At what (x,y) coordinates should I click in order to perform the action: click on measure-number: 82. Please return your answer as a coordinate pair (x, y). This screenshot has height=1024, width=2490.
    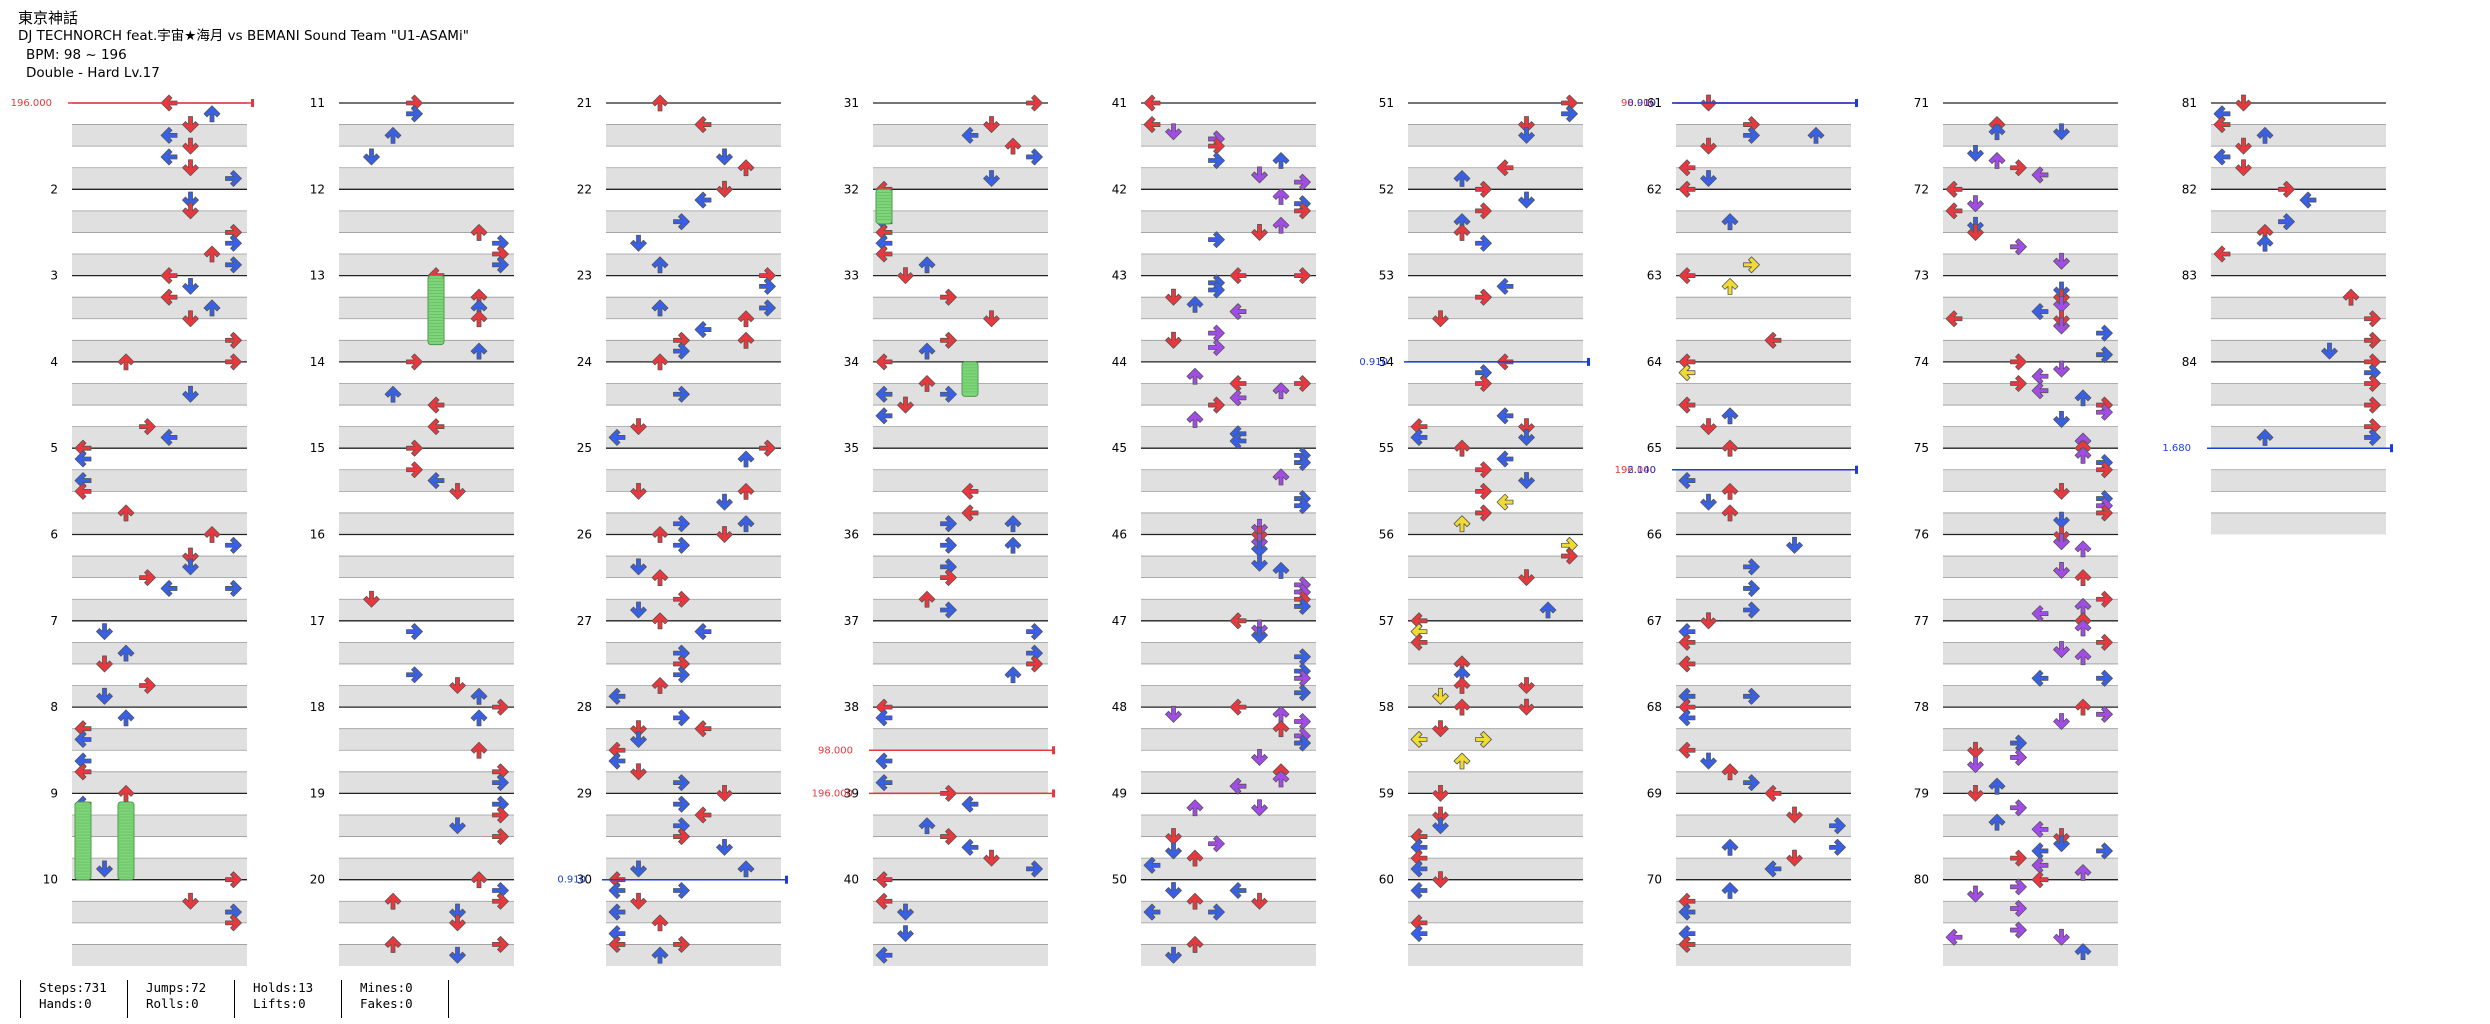
    Looking at the image, I should click on (2189, 189).